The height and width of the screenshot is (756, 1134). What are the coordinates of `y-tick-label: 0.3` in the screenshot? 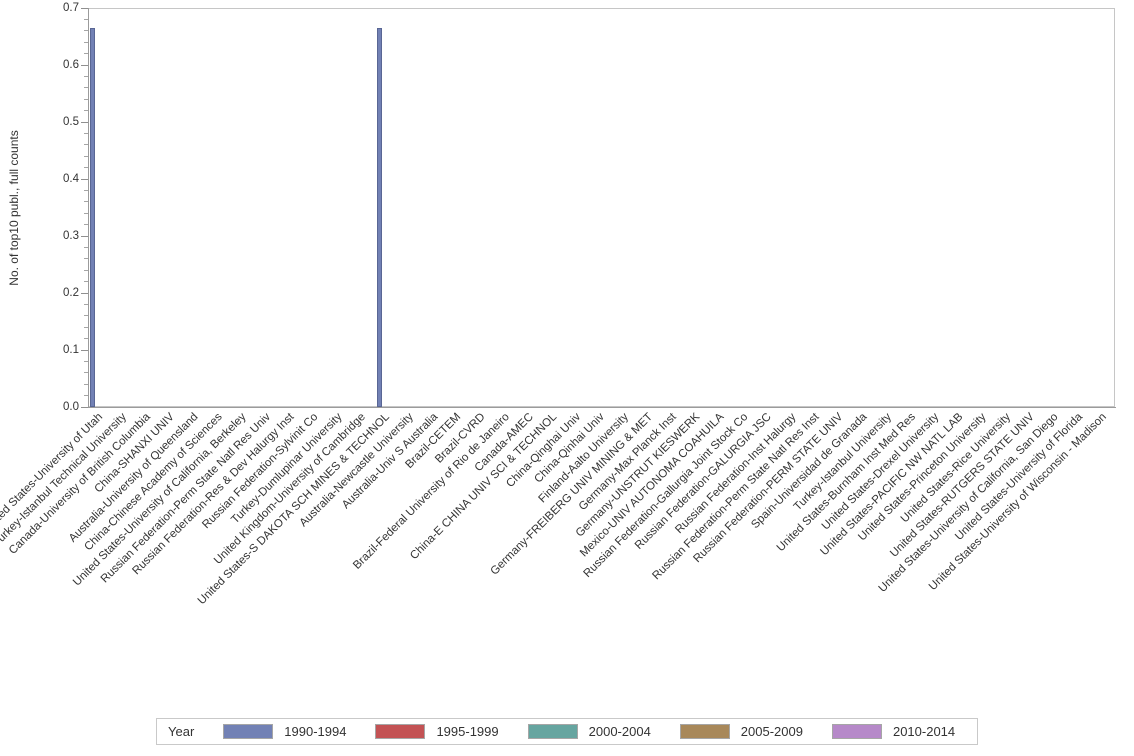 It's located at (71, 236).